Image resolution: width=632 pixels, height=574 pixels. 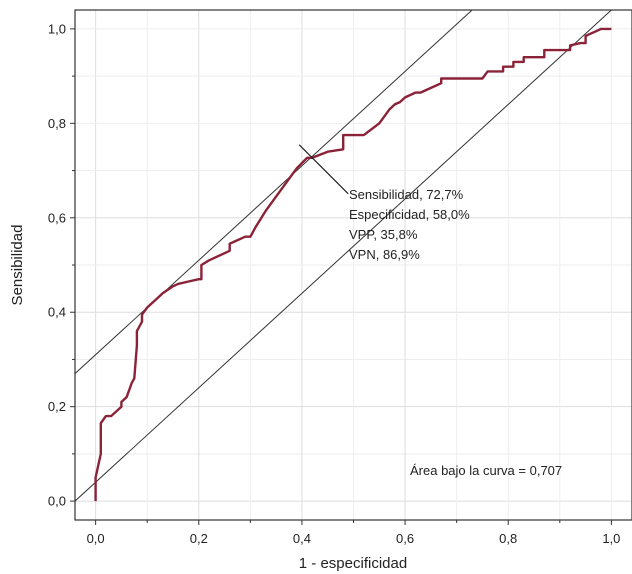 What do you see at coordinates (199, 538) in the screenshot?
I see `x-tick-label: 0,2` at bounding box center [199, 538].